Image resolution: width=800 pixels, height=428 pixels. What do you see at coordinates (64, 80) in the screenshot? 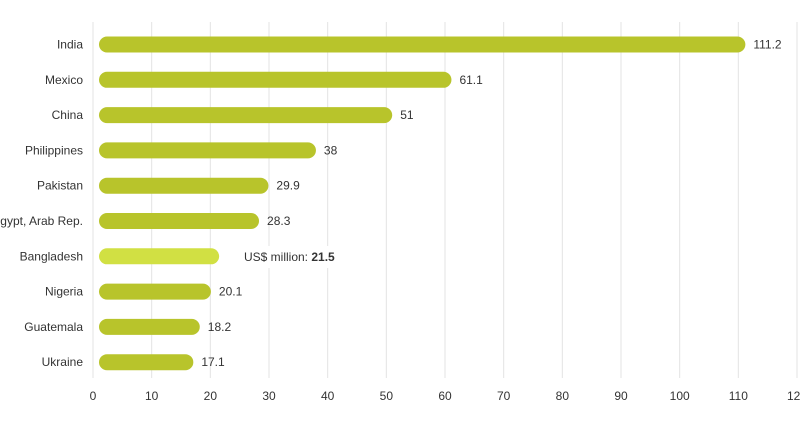
I see `category-label: Mexico` at bounding box center [64, 80].